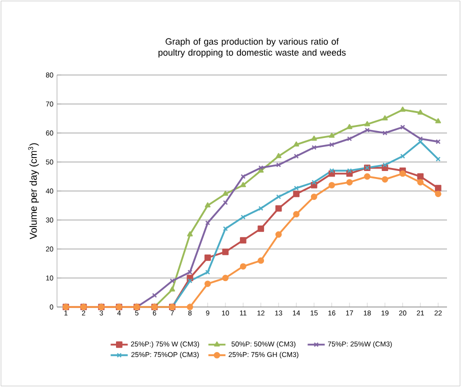  What do you see at coordinates (33, 191) in the screenshot?
I see `y-axis-title: Volume per day (cm$^{3}$)` at bounding box center [33, 191].